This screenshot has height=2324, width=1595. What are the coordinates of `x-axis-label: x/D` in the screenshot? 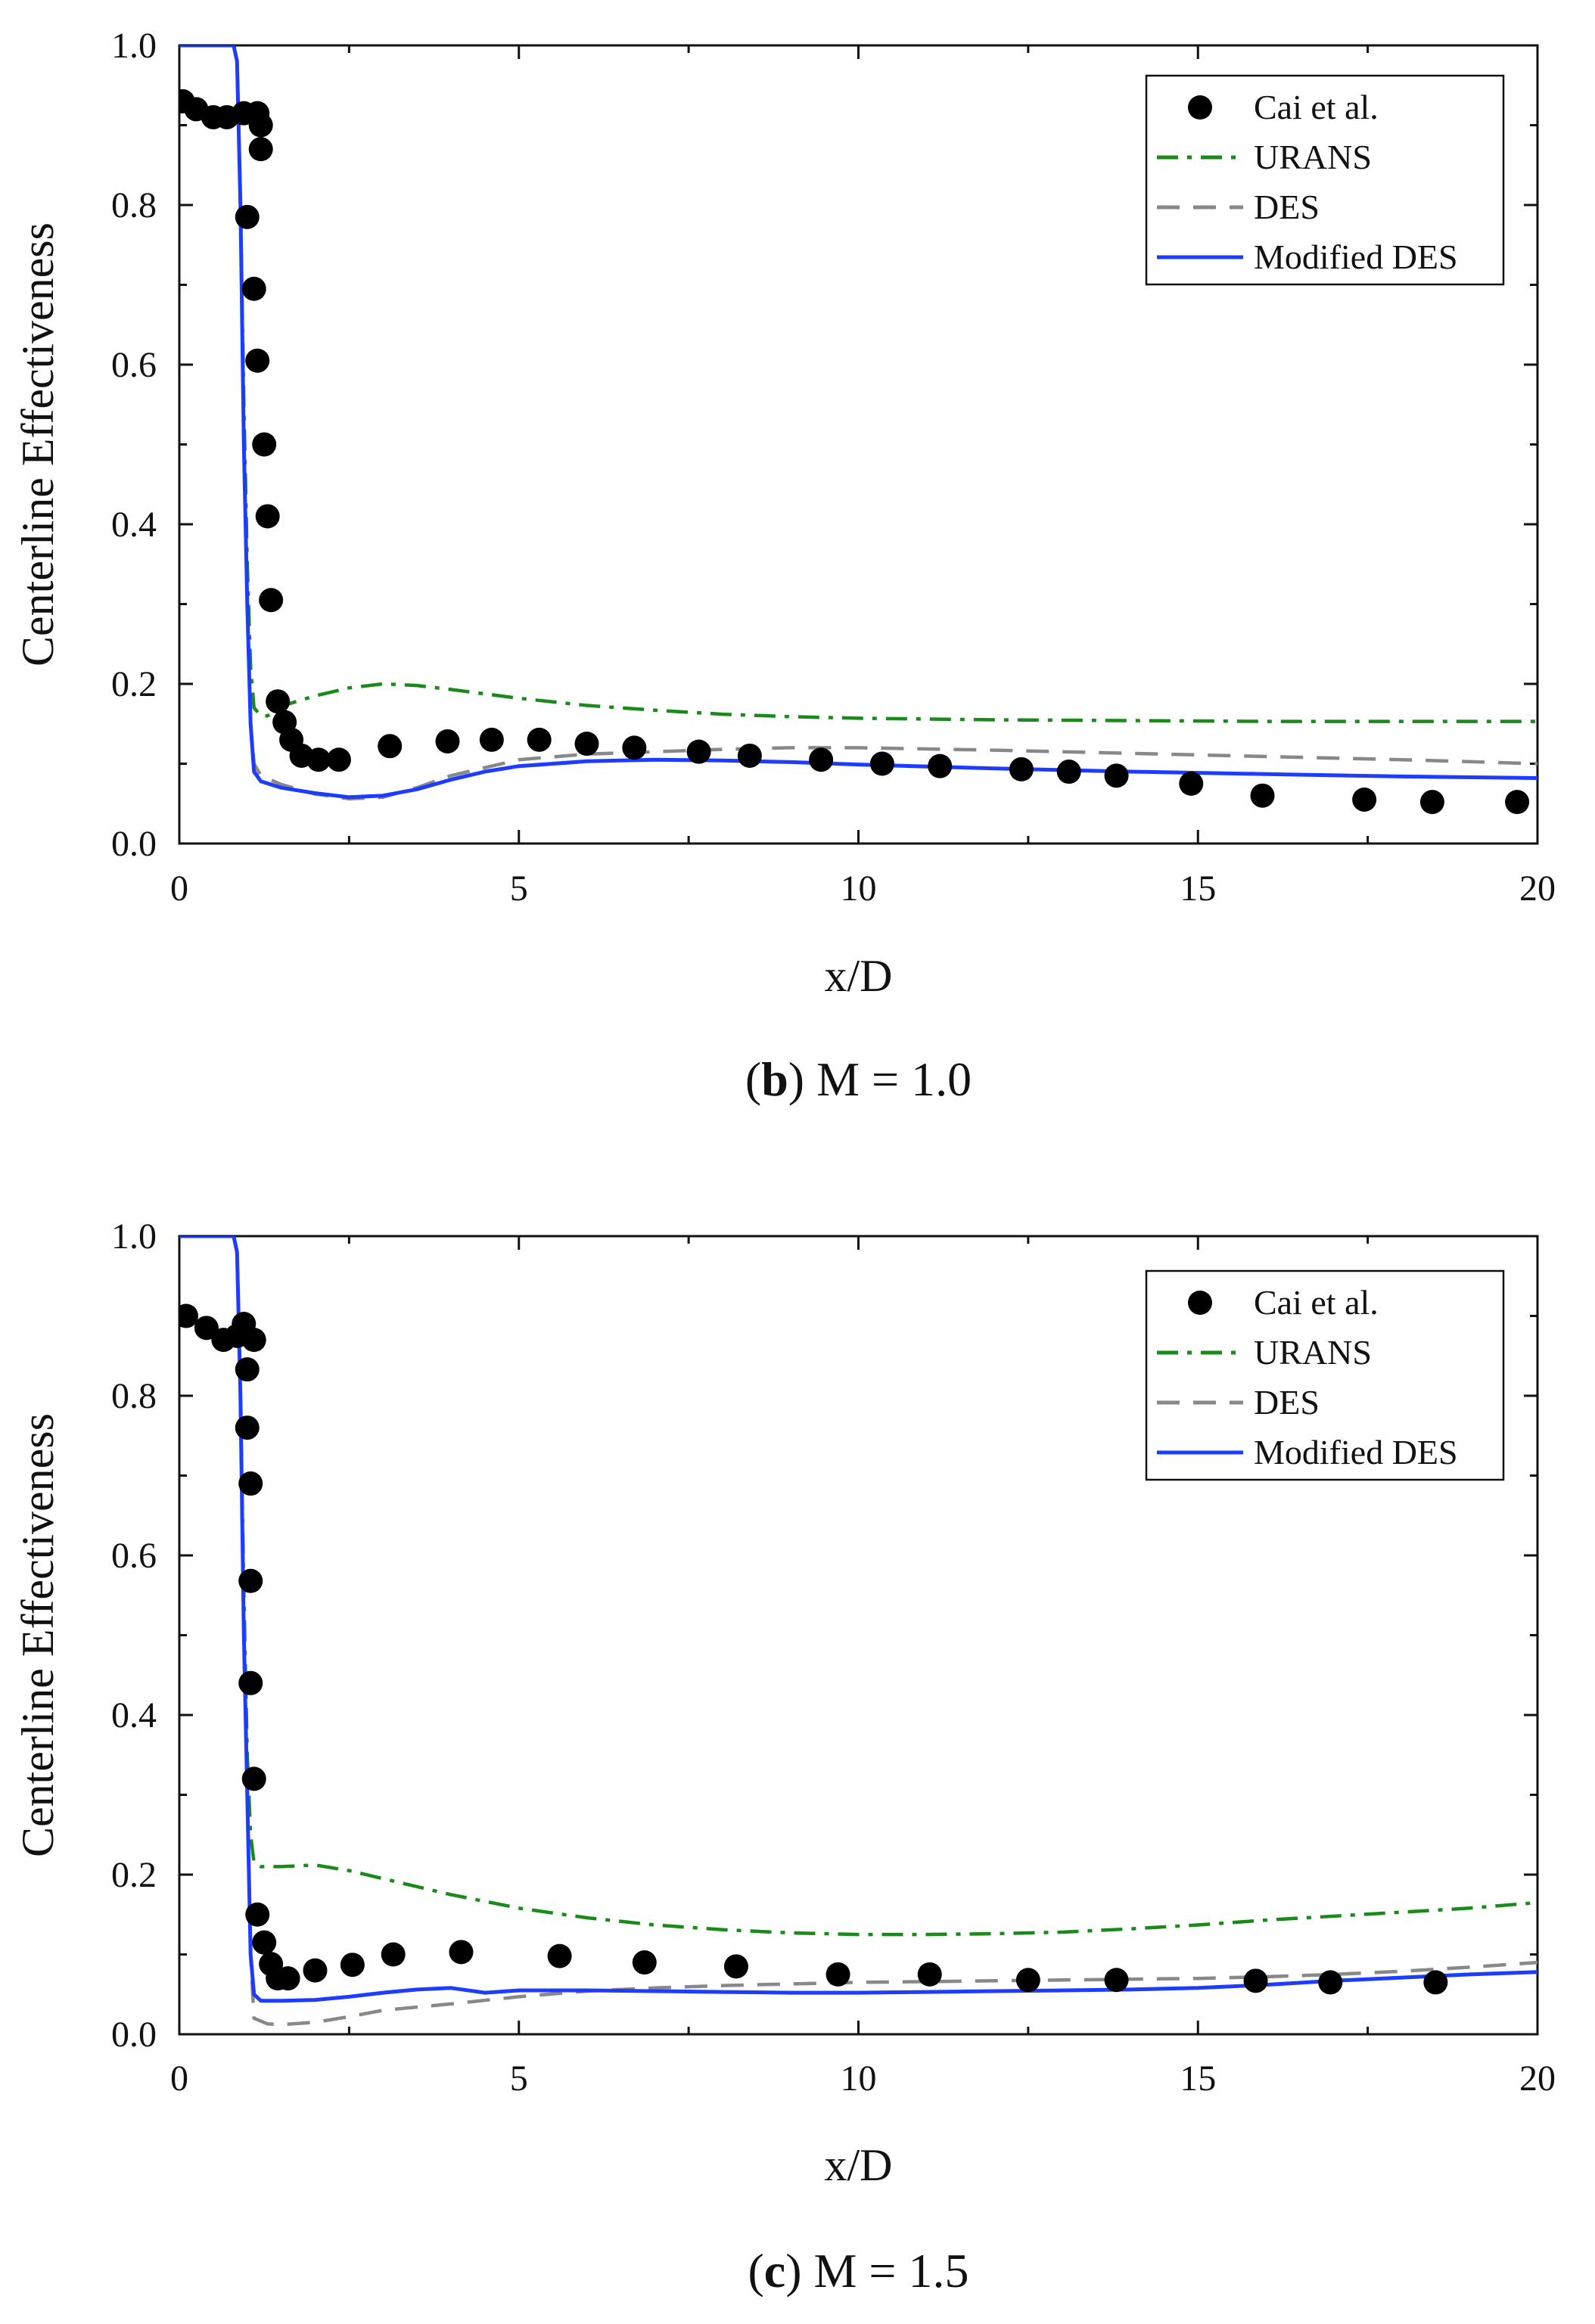 It's located at (859, 976).